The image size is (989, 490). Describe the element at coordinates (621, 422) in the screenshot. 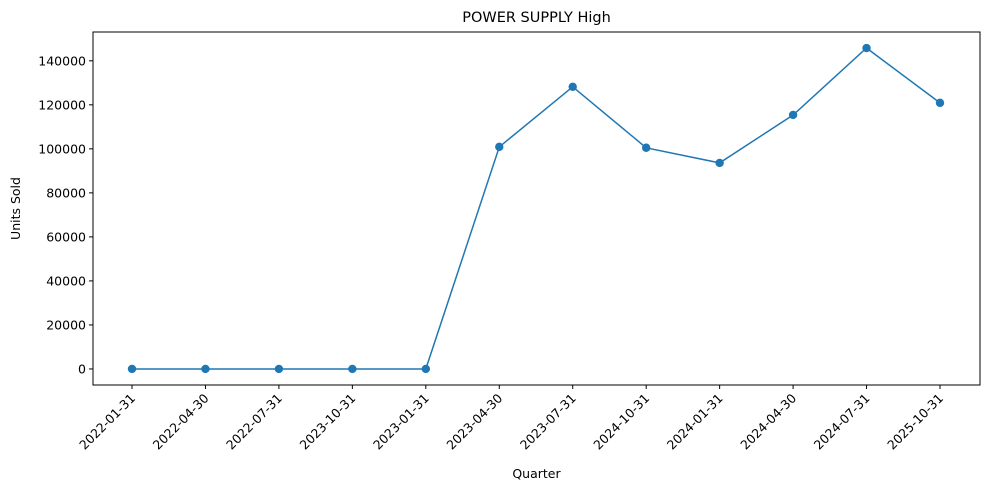

I see `x-tick-label: 2024-10-31` at that location.